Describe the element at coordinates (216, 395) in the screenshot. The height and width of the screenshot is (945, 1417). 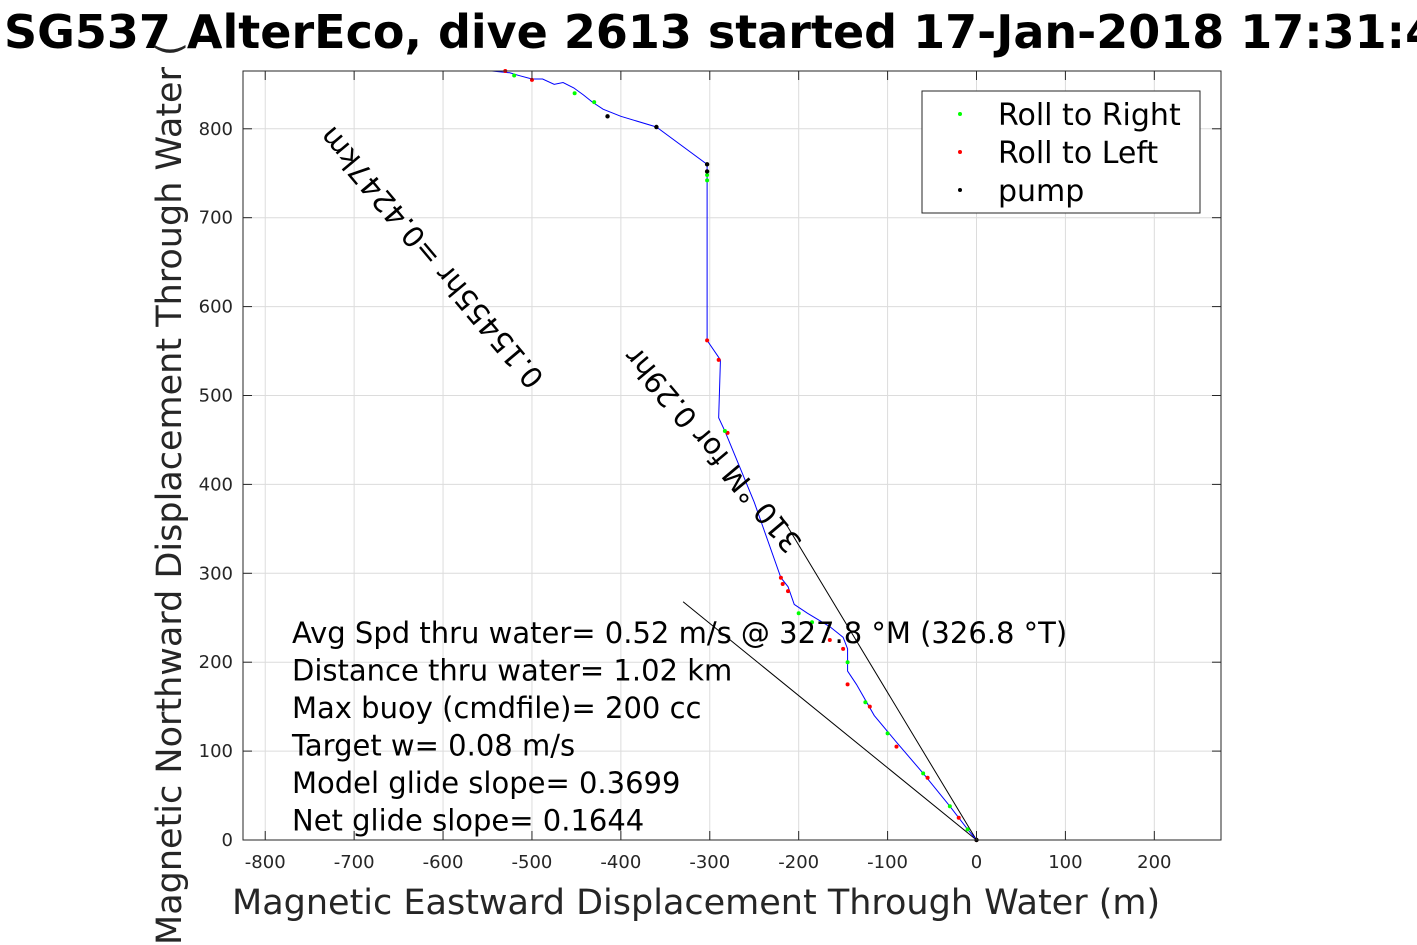
I see `y-tick-label: 500` at that location.